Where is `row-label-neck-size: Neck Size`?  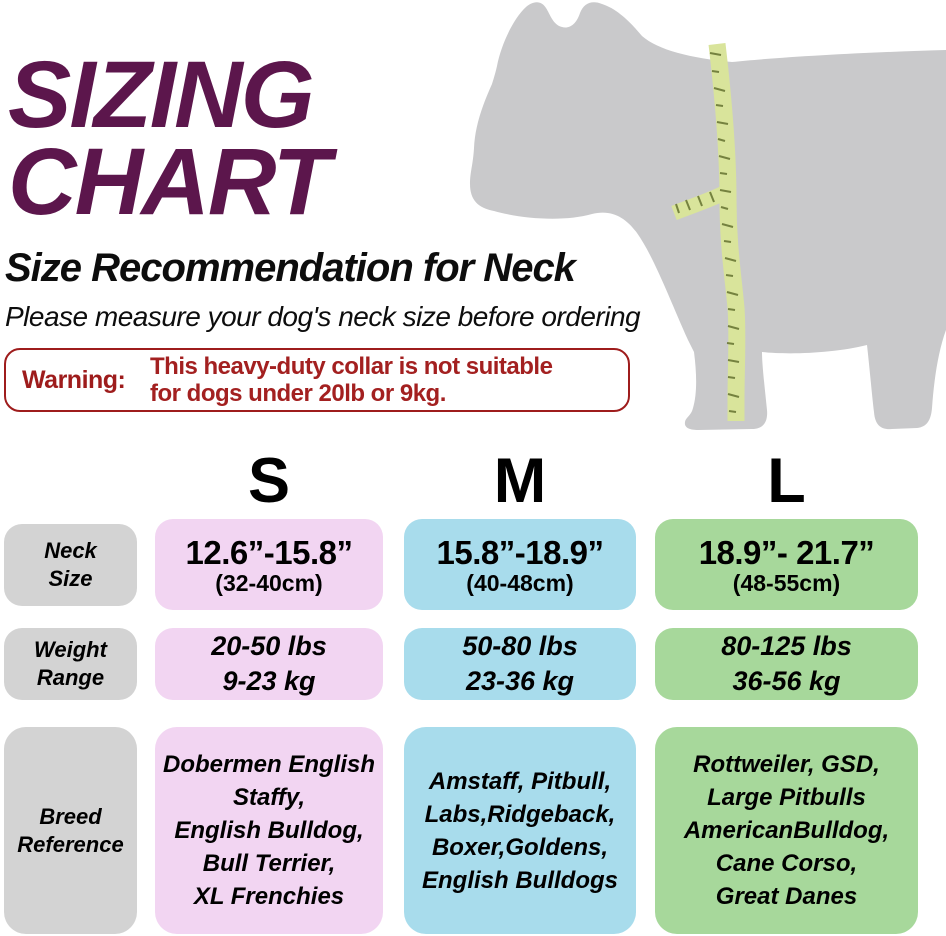
row-label-neck-size: Neck Size is located at coordinates (70, 565).